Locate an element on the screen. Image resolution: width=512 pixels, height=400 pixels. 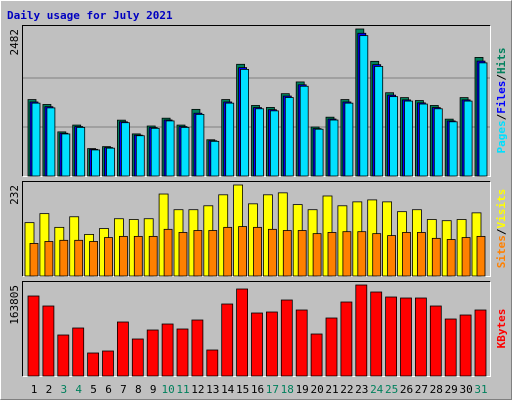
x-tick-label: 4 is located at coordinates (78, 389).